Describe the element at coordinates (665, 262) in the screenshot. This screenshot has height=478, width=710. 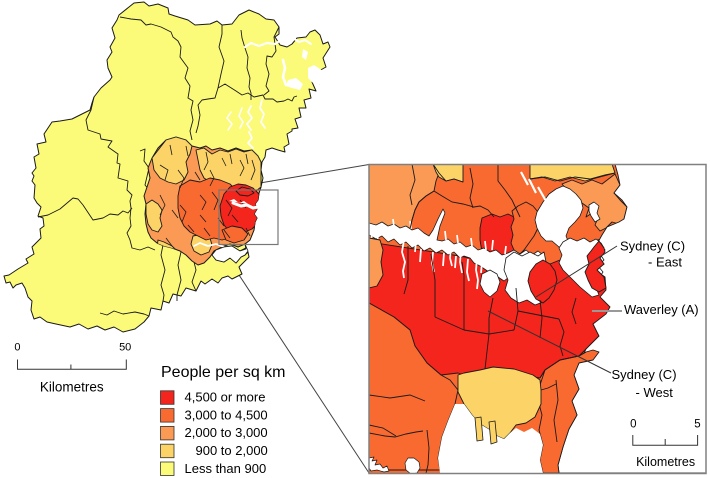
I see `svg-text: - East` at that location.